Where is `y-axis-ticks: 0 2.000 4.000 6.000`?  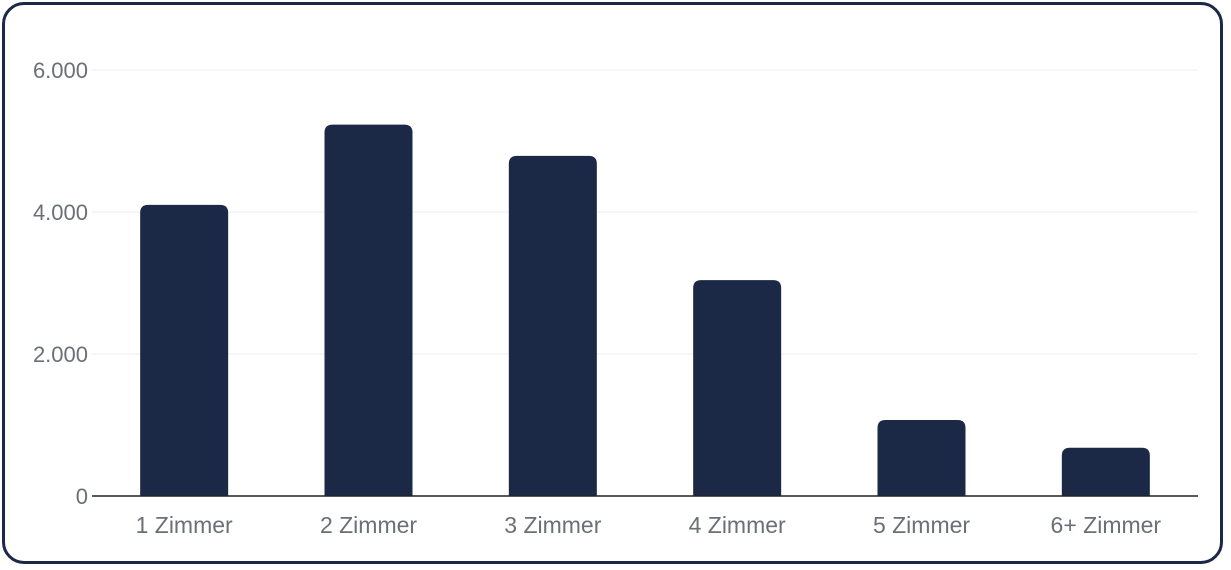
y-axis-ticks: 0 2.000 4.000 6.000 is located at coordinates (60, 283).